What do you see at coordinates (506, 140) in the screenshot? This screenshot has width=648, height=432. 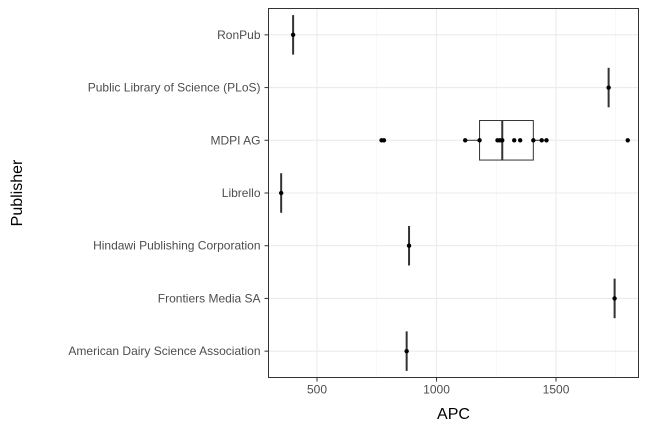 I see `box-rect` at bounding box center [506, 140].